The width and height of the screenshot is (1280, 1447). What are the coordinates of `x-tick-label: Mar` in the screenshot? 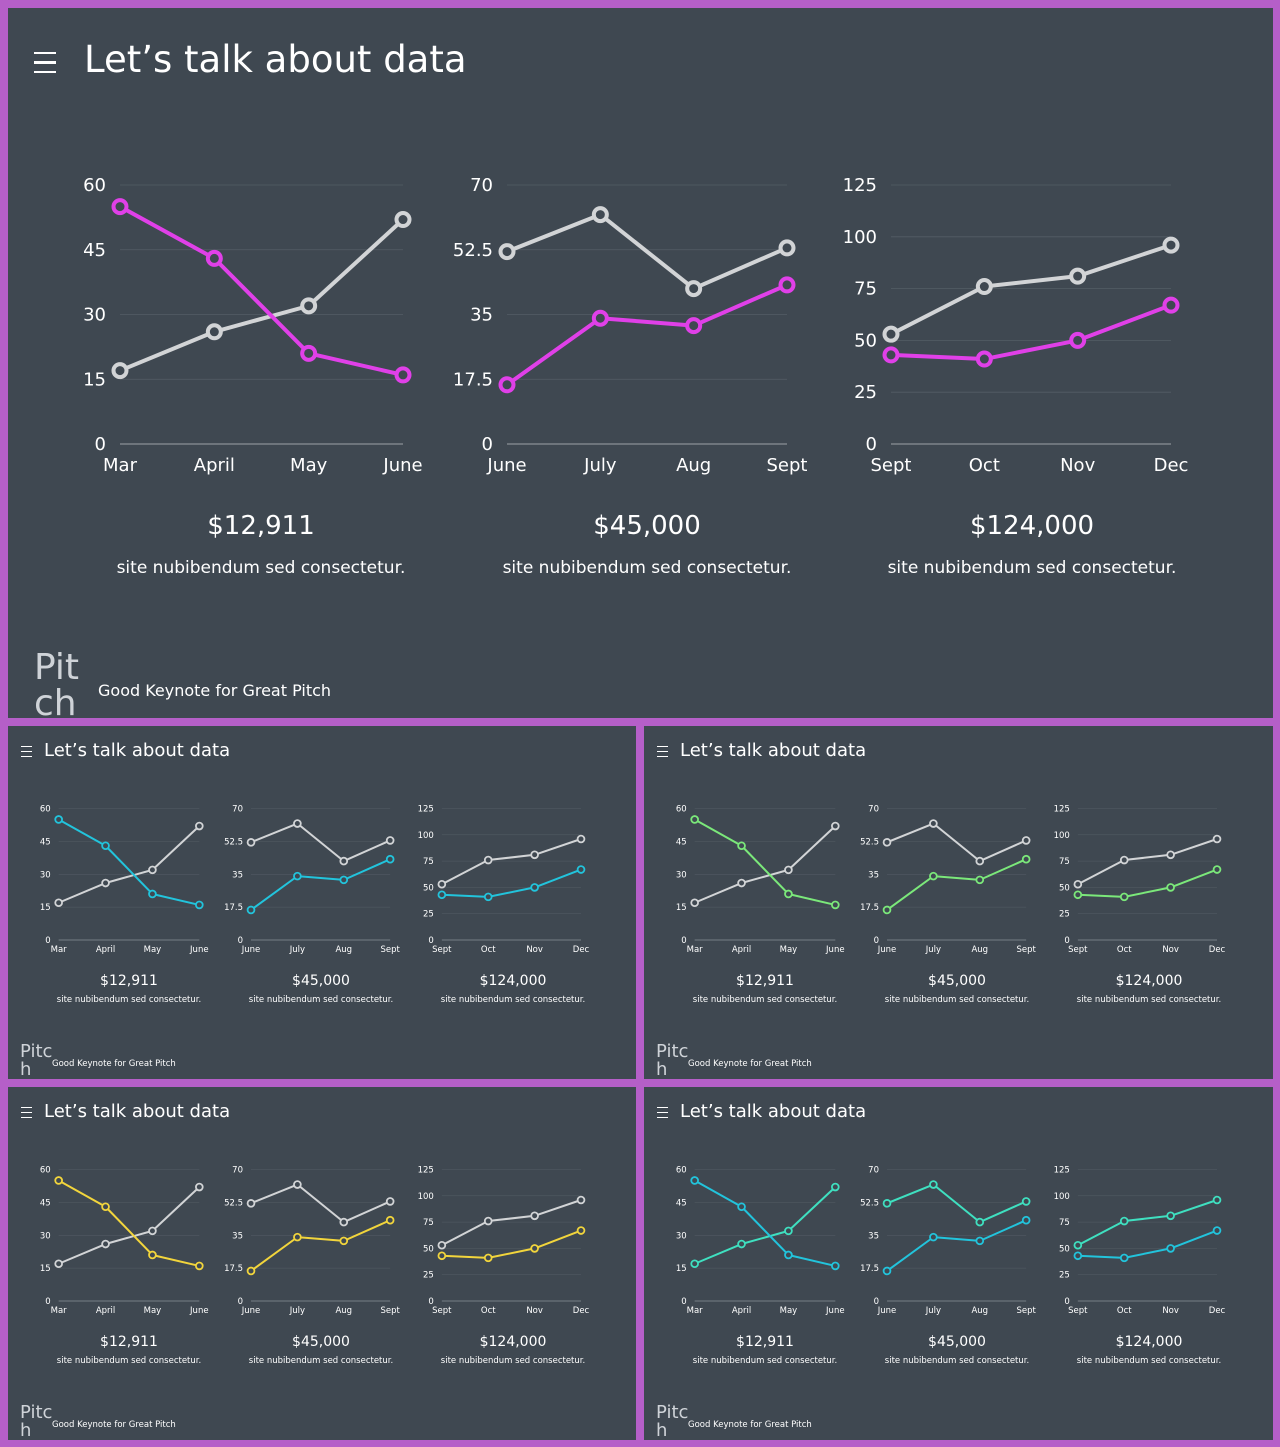 It's located at (59, 1311).